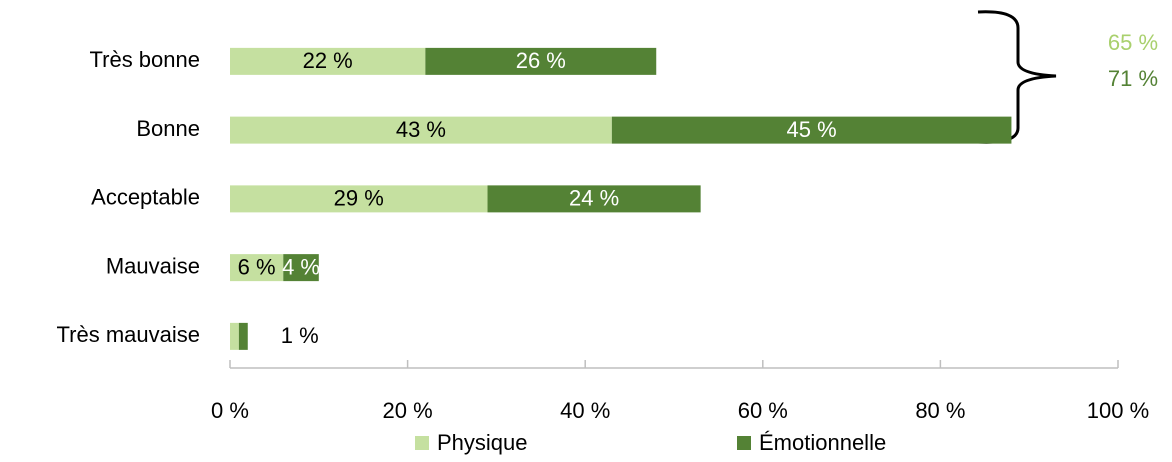 The image size is (1172, 462). What do you see at coordinates (230, 410) in the screenshot?
I see `x-tick-label: 0 %` at bounding box center [230, 410].